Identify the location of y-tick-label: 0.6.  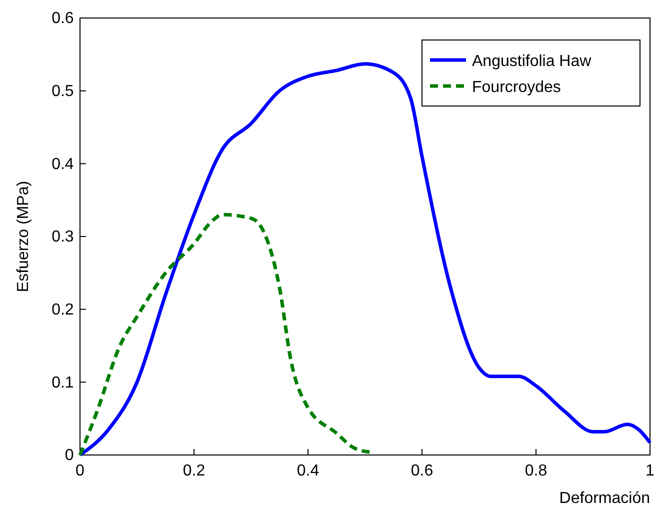
(63, 19).